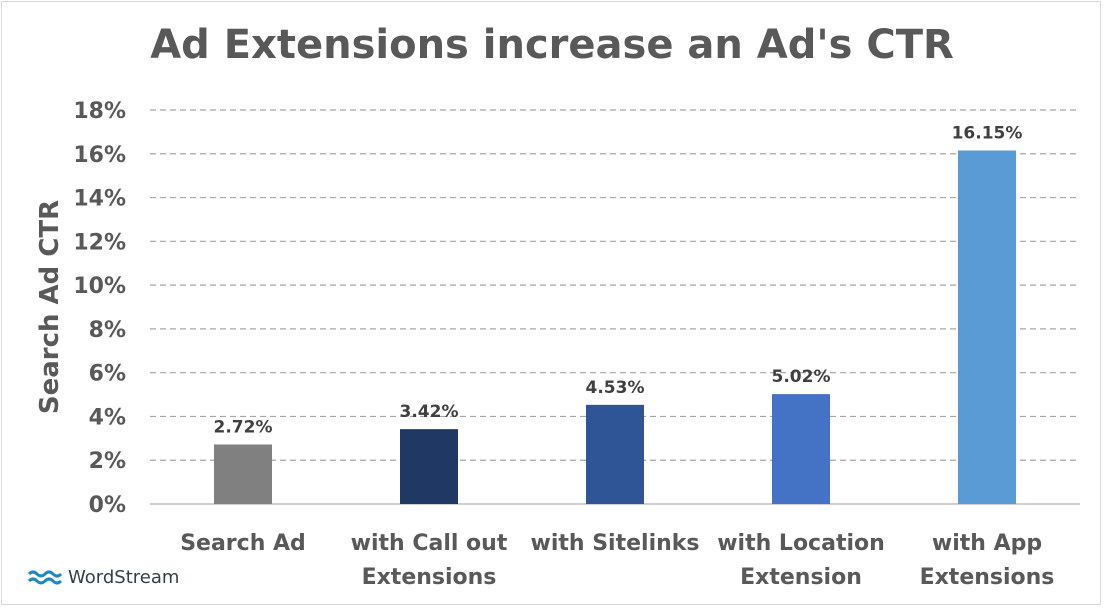  I want to click on wave-icon, so click(45, 577).